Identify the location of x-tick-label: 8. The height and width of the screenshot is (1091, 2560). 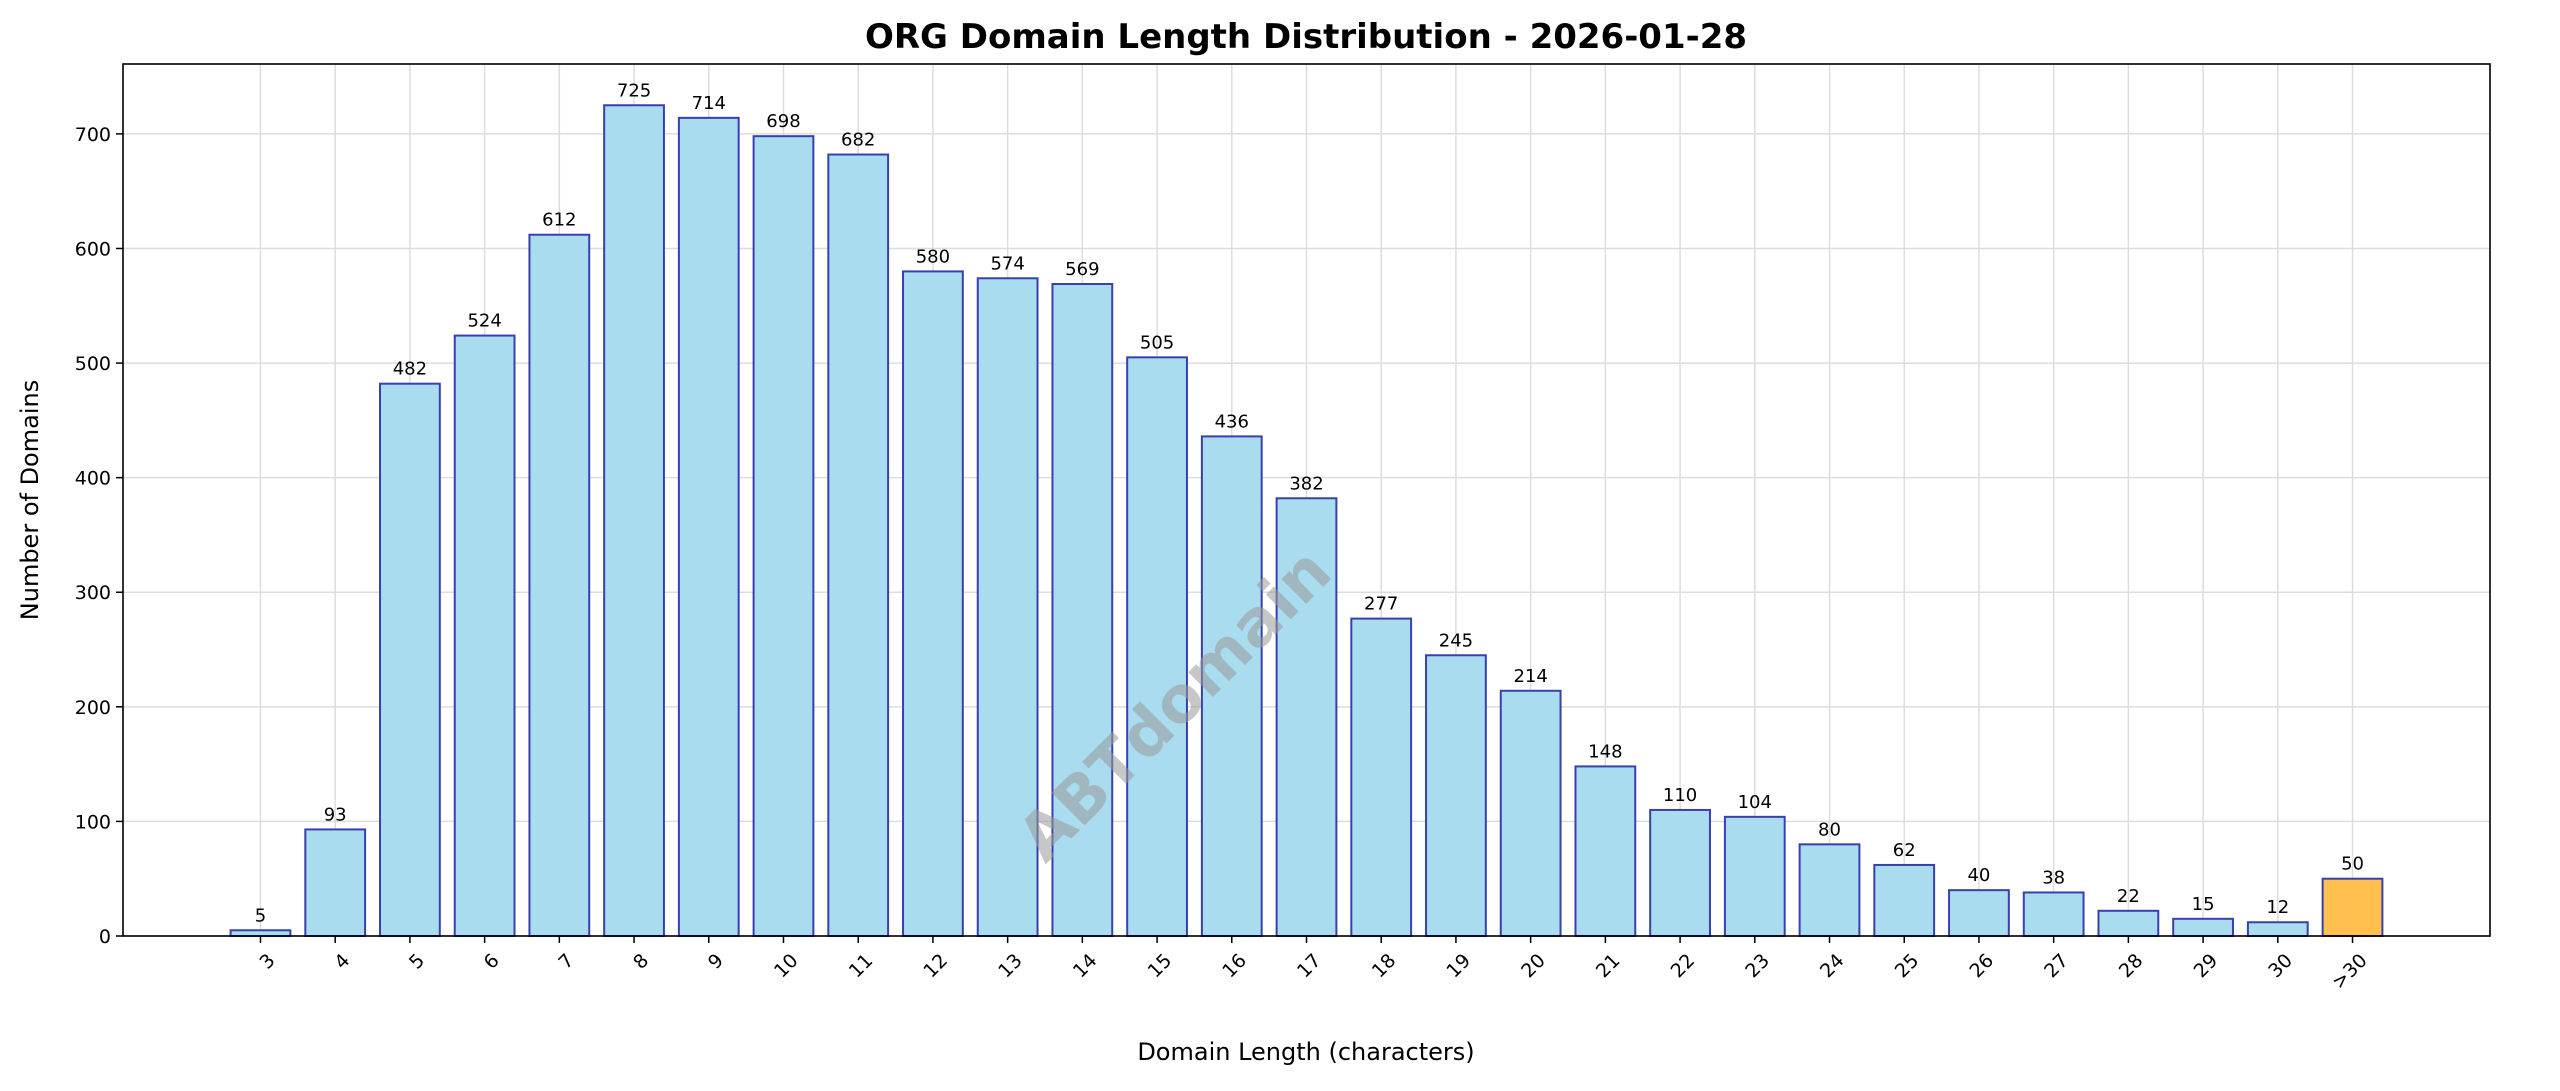
(641, 962).